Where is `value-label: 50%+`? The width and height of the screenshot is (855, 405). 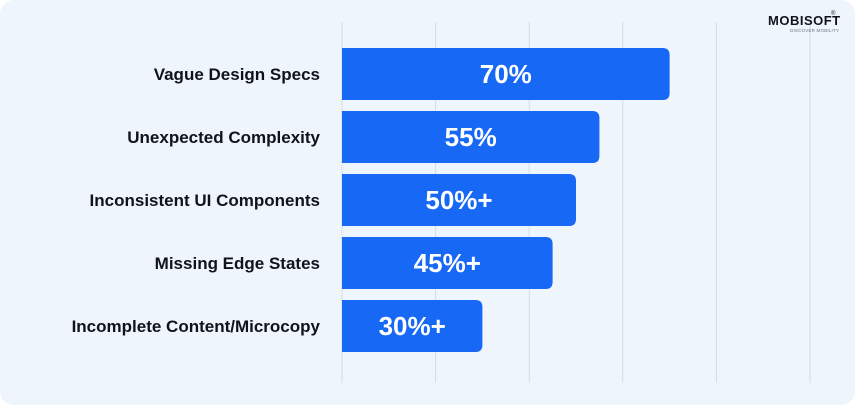 value-label: 50%+ is located at coordinates (458, 200).